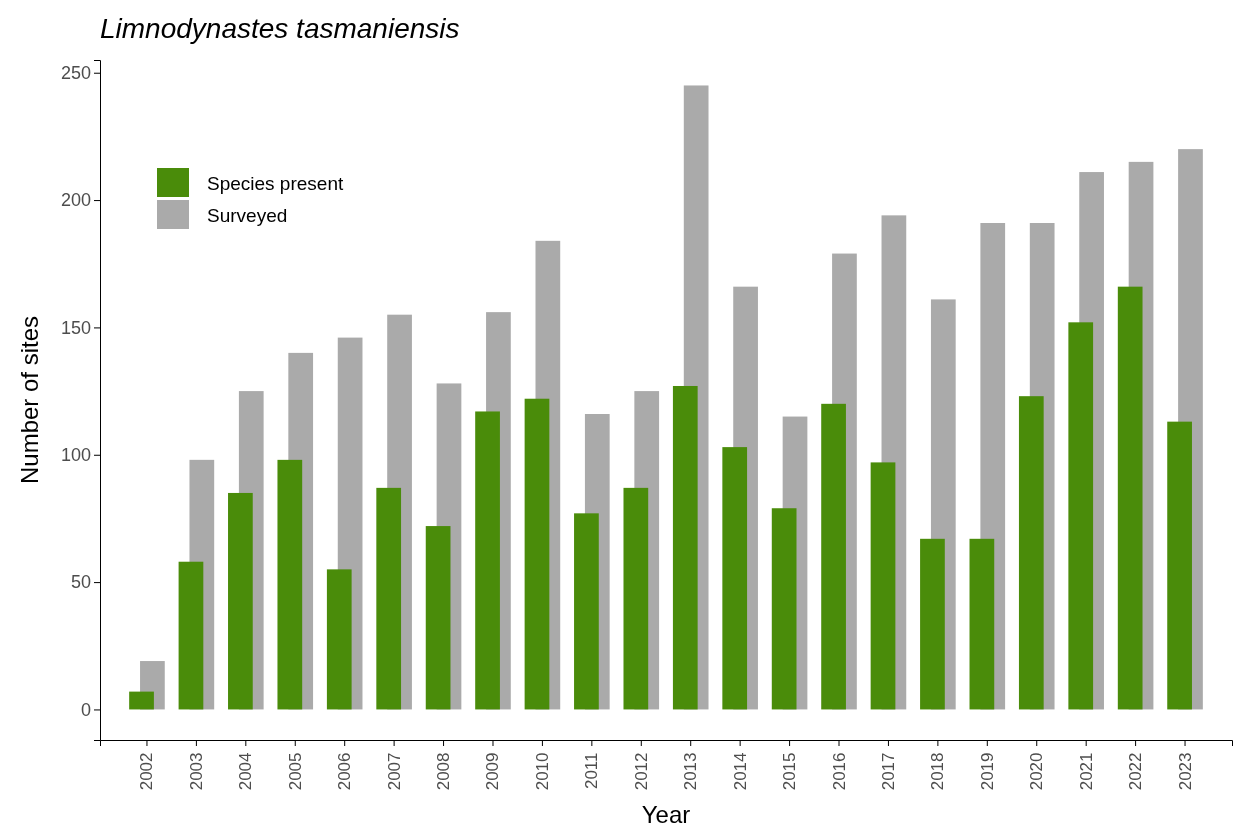 Image resolution: width=1234 pixels, height=829 pixels. What do you see at coordinates (246, 771) in the screenshot?
I see `x-tick-label: 2004` at bounding box center [246, 771].